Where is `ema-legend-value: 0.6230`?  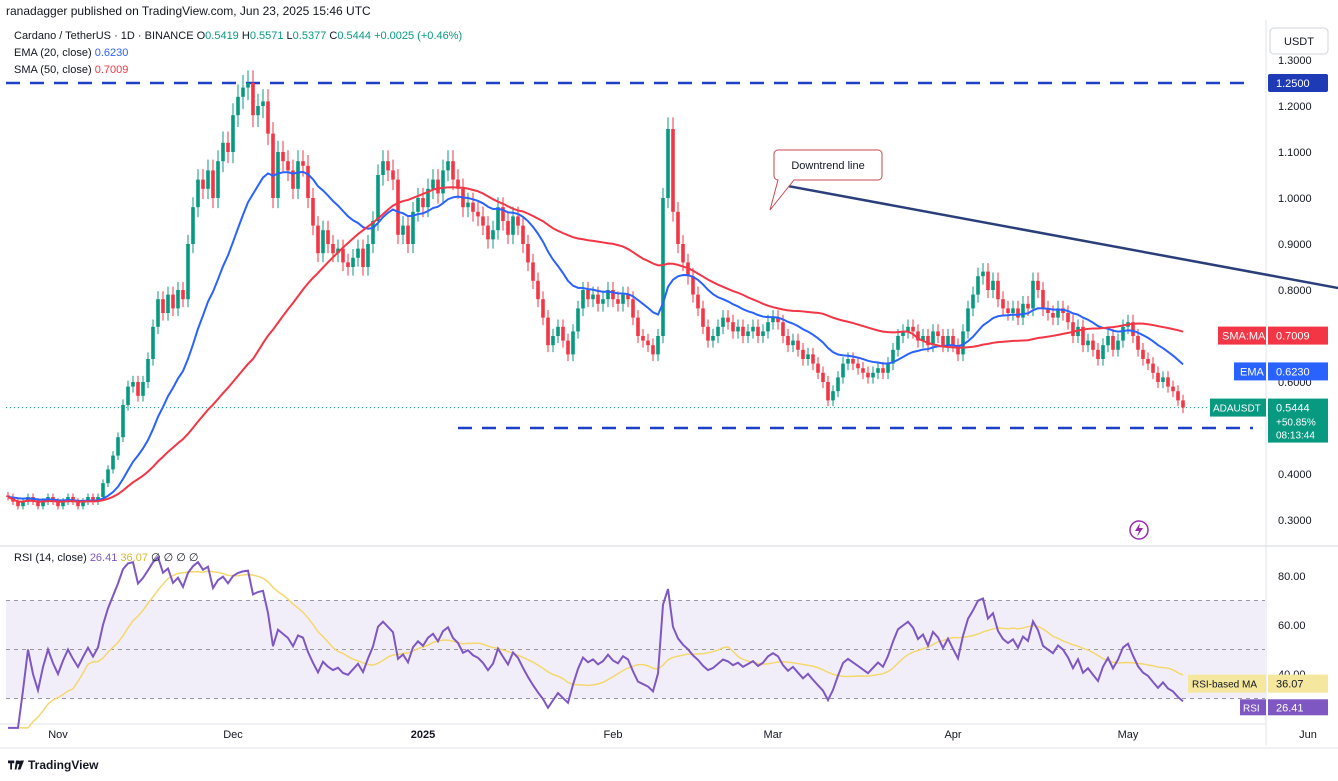 ema-legend-value: 0.6230 is located at coordinates (111, 53).